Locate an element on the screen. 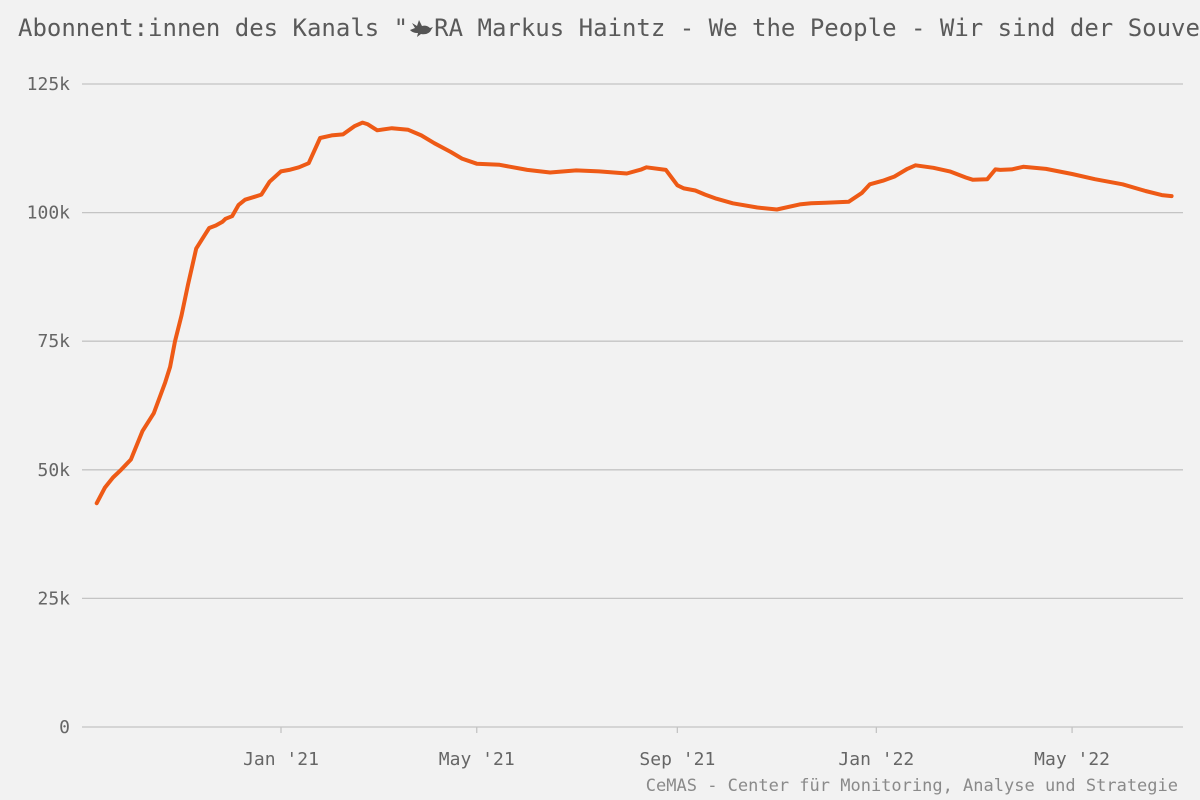 This screenshot has width=1200, height=800. x-tick-label-2: Sep '21 is located at coordinates (677, 759).